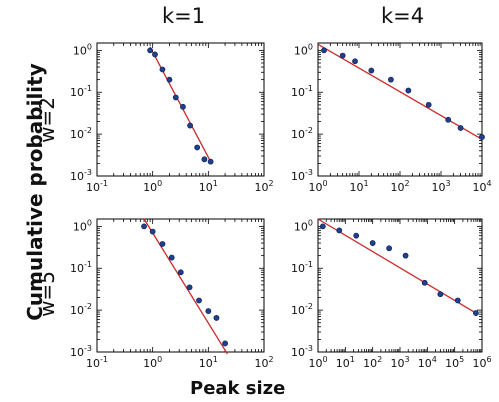  What do you see at coordinates (238, 388) in the screenshot?
I see `x-axis-title: Peak size` at bounding box center [238, 388].